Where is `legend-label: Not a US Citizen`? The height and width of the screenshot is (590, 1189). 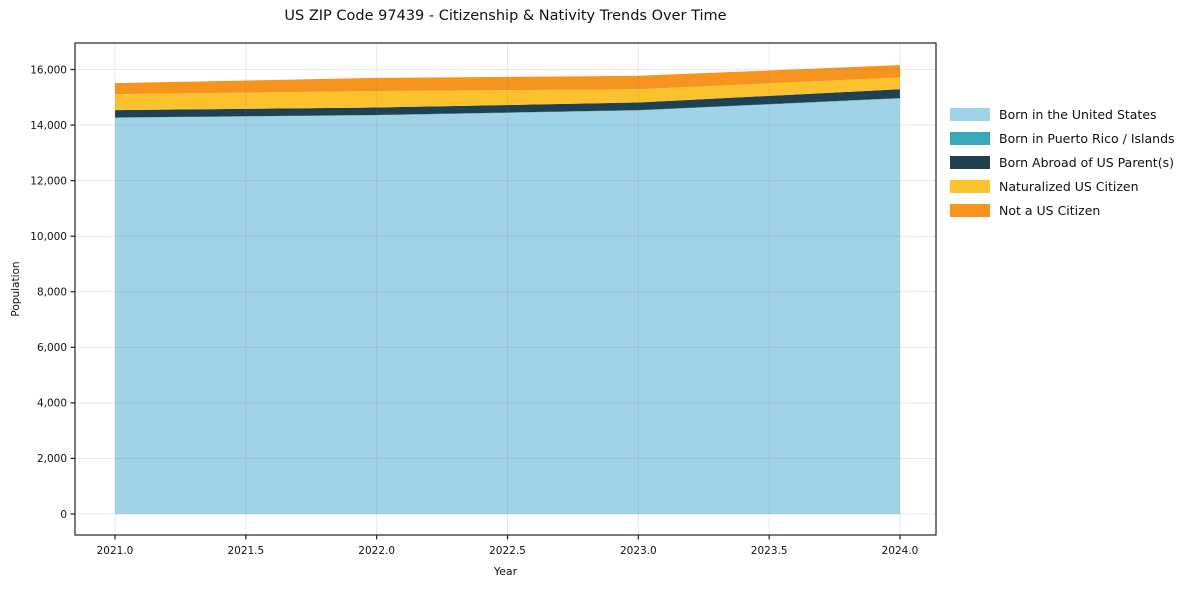
legend-label: Not a US Citizen is located at coordinates (1050, 210).